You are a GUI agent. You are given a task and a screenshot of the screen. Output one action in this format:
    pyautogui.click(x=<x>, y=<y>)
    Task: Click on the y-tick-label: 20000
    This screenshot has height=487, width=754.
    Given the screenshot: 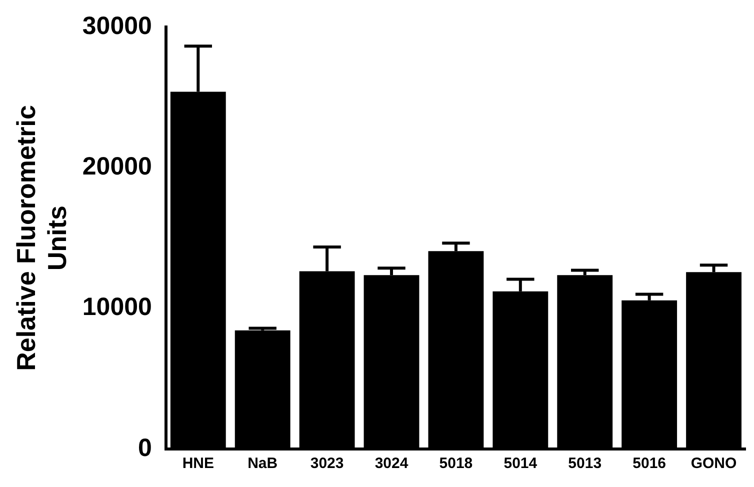 What is the action you would take?
    pyautogui.click(x=117, y=166)
    